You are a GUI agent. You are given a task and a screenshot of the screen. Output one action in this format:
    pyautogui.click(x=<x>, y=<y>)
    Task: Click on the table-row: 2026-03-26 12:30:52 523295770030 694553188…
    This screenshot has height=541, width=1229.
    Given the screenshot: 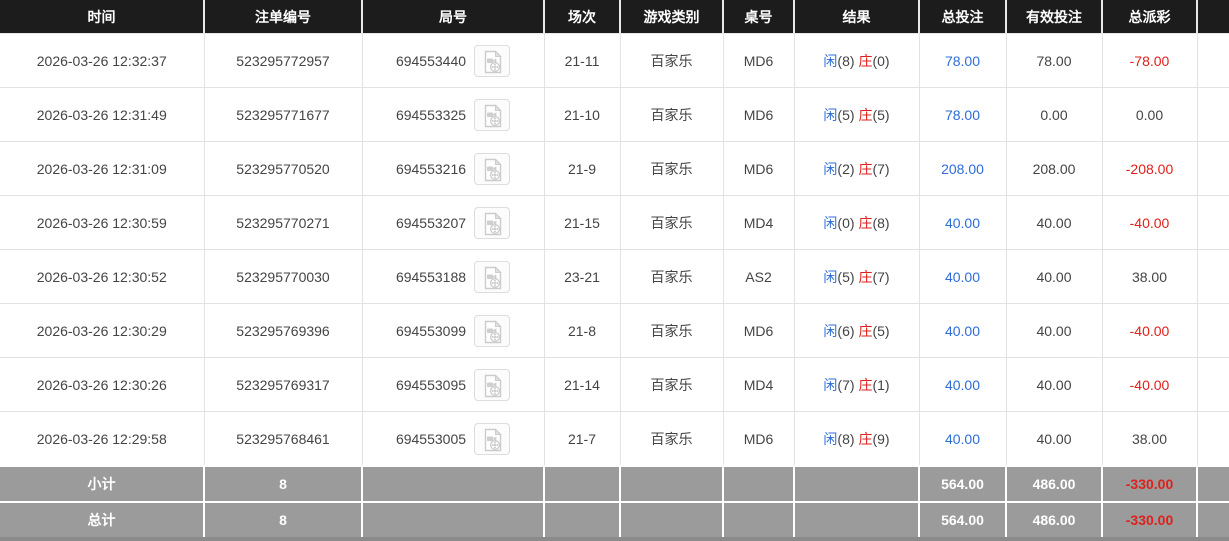 What is the action you would take?
    pyautogui.click(x=614, y=276)
    